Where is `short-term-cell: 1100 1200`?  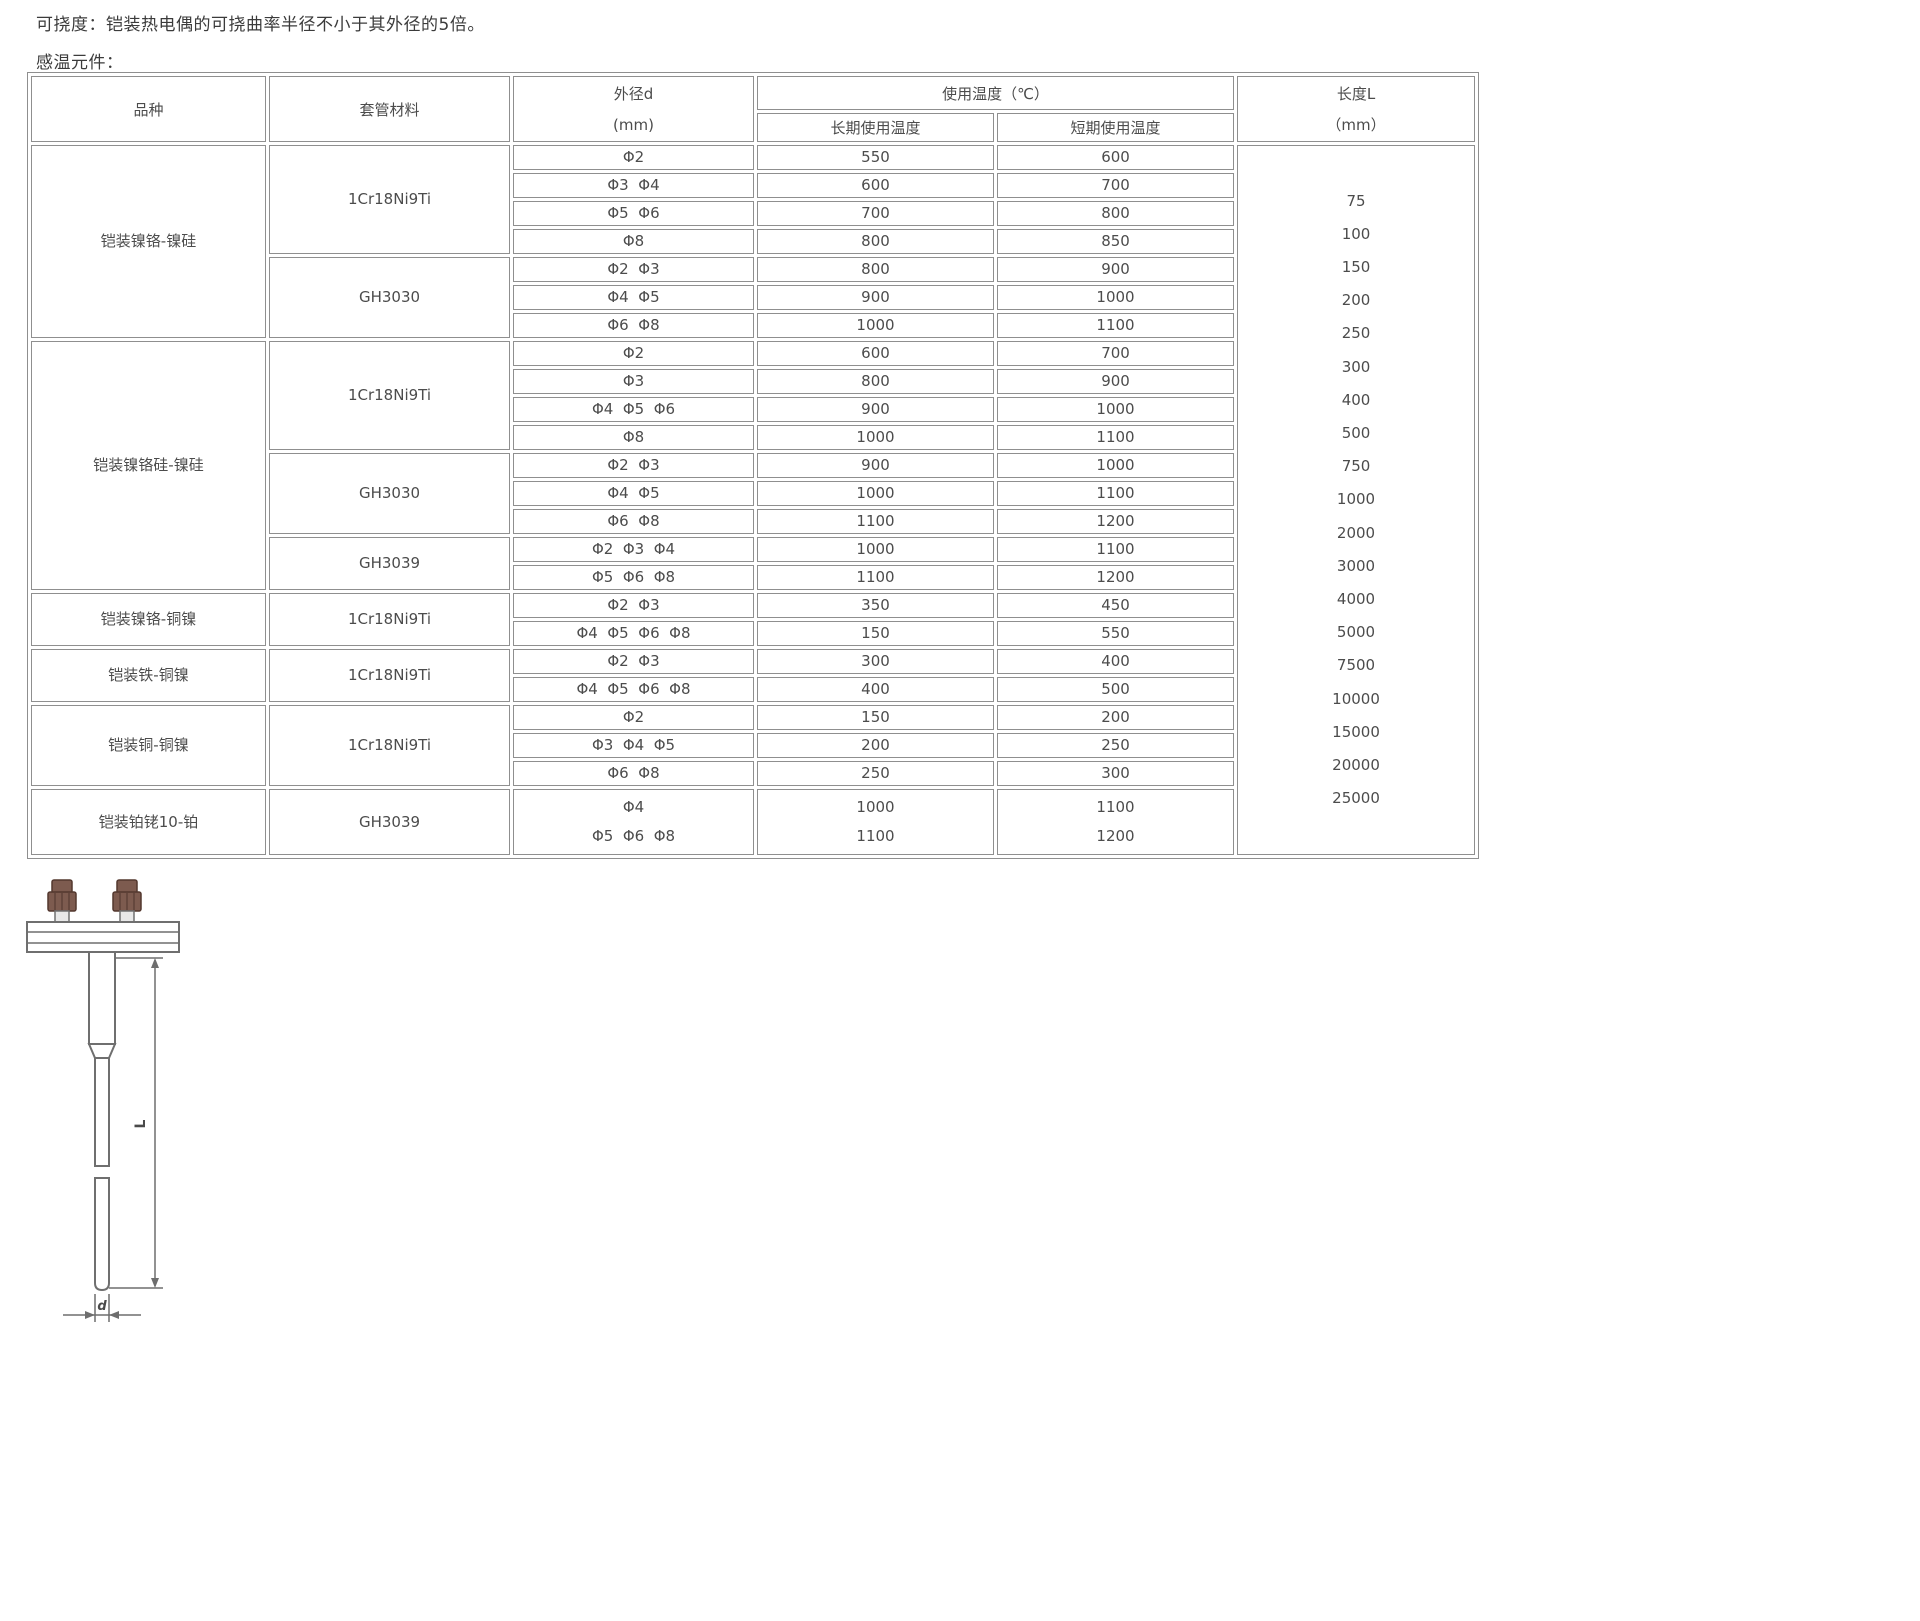 short-term-cell: 1100 1200 is located at coordinates (1116, 822).